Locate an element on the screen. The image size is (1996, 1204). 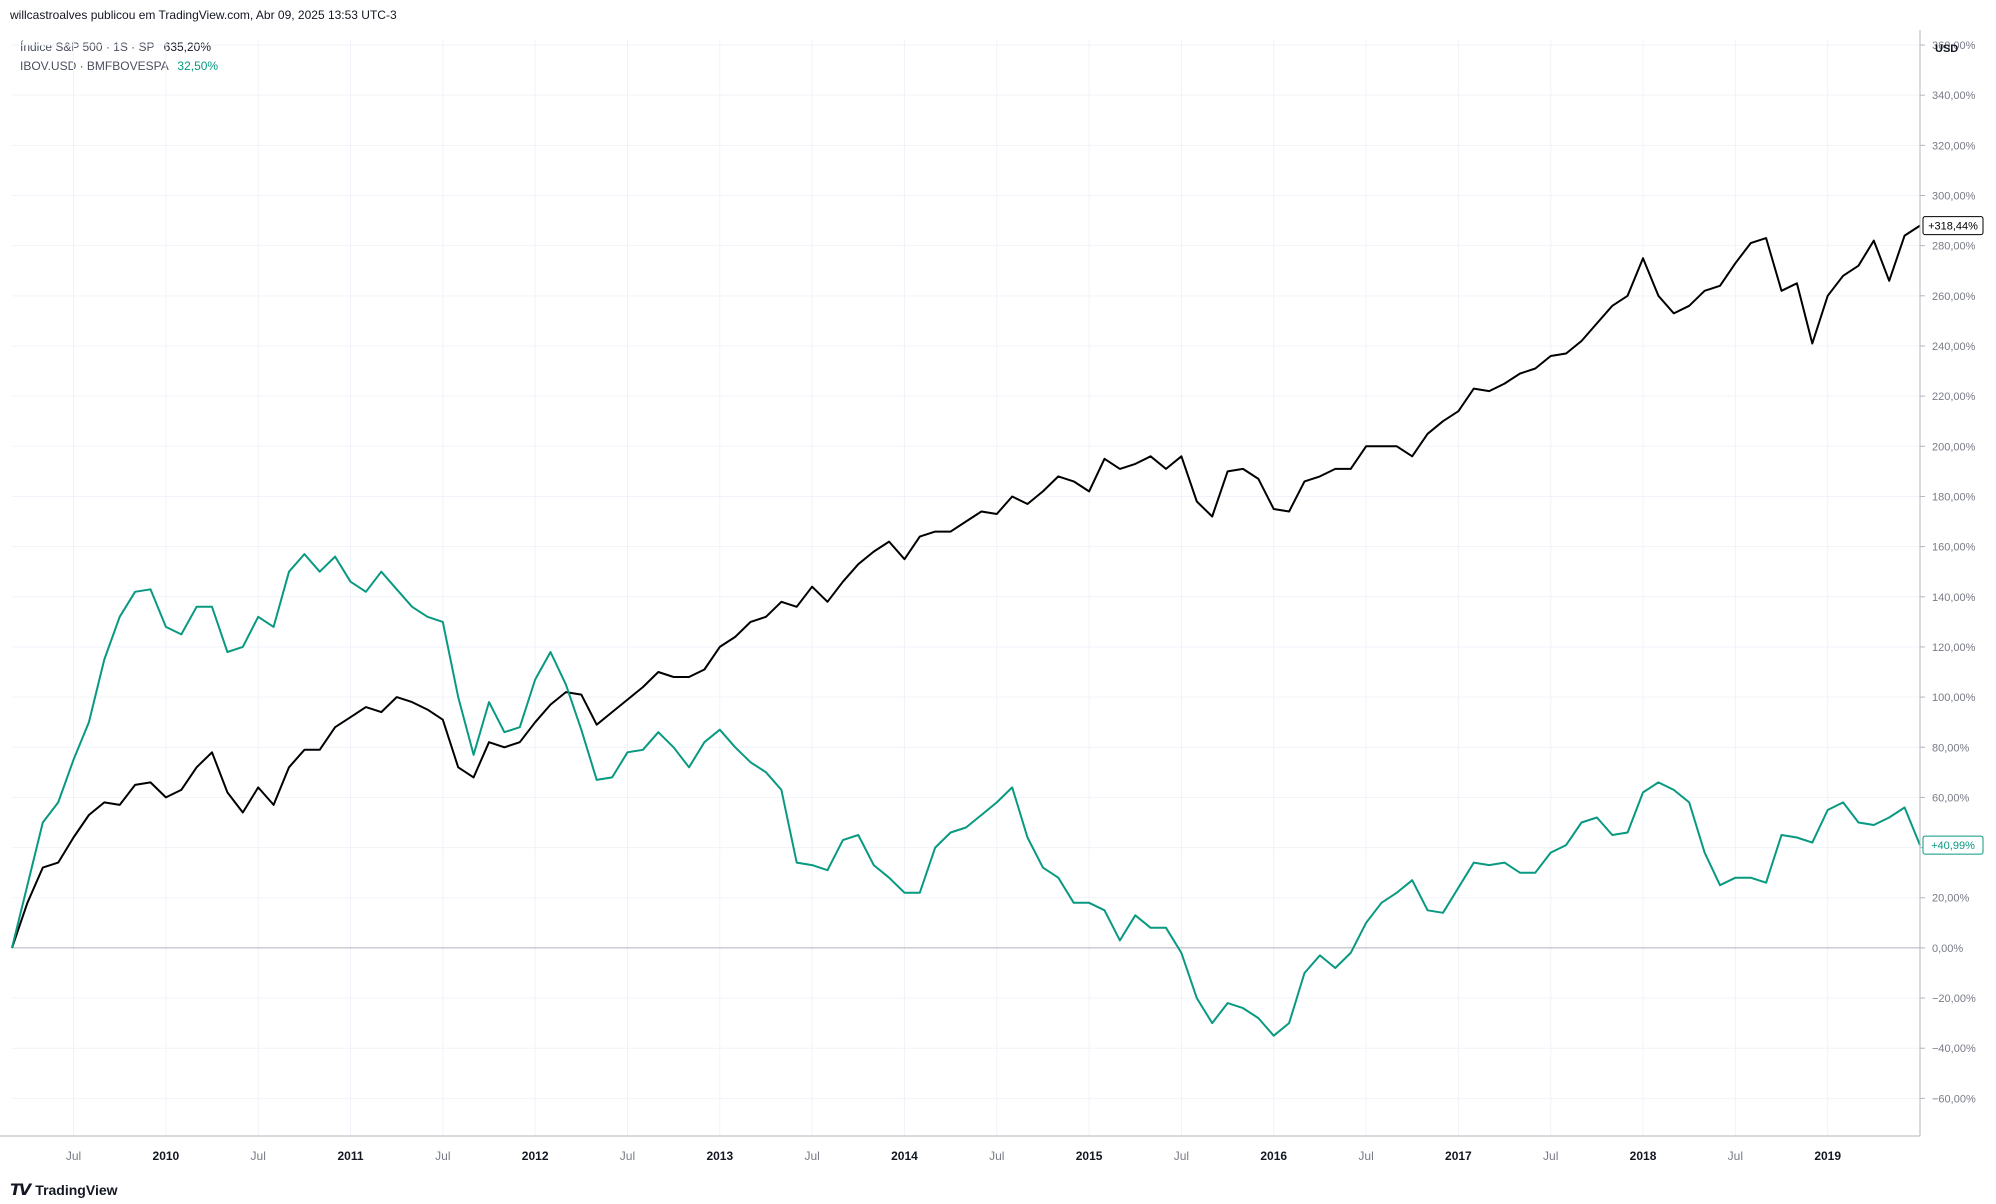
price-tick-label: 180,00% is located at coordinates (1954, 497).